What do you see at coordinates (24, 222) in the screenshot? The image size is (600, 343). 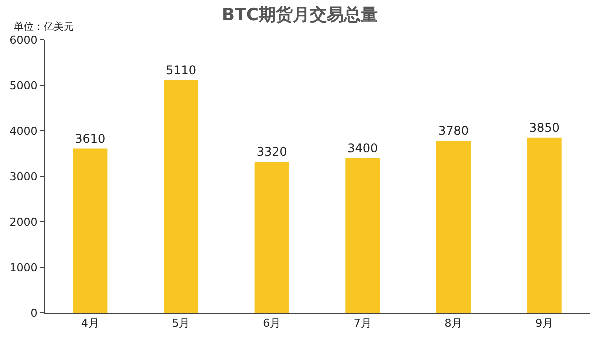 I see `y-tick-label: 2000` at bounding box center [24, 222].